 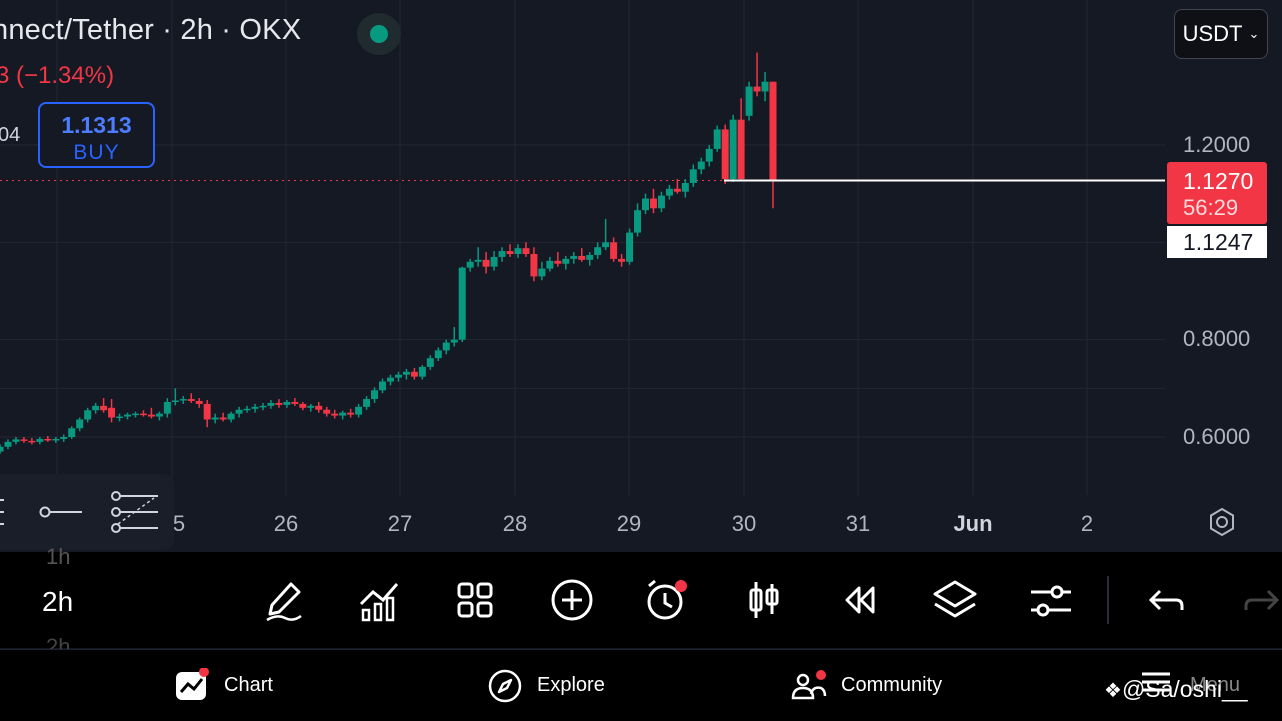 What do you see at coordinates (809, 684) in the screenshot?
I see `community-icon` at bounding box center [809, 684].